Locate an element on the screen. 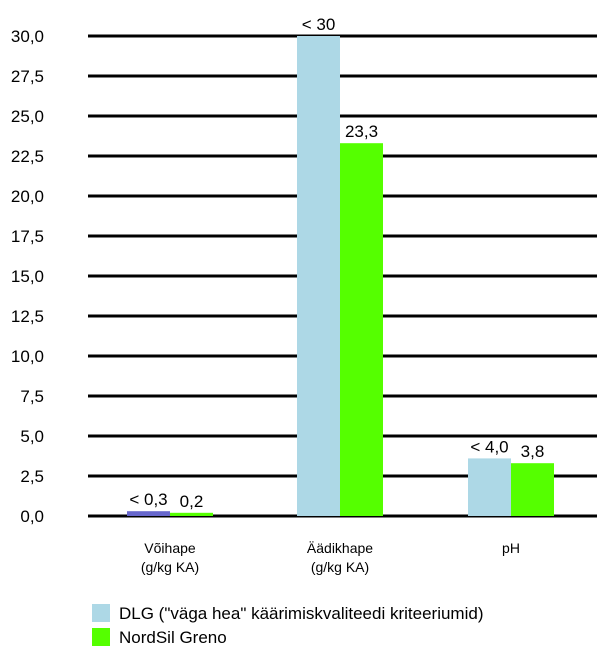 This screenshot has height=647, width=600. y-tick-label: 2,5 is located at coordinates (32, 476).